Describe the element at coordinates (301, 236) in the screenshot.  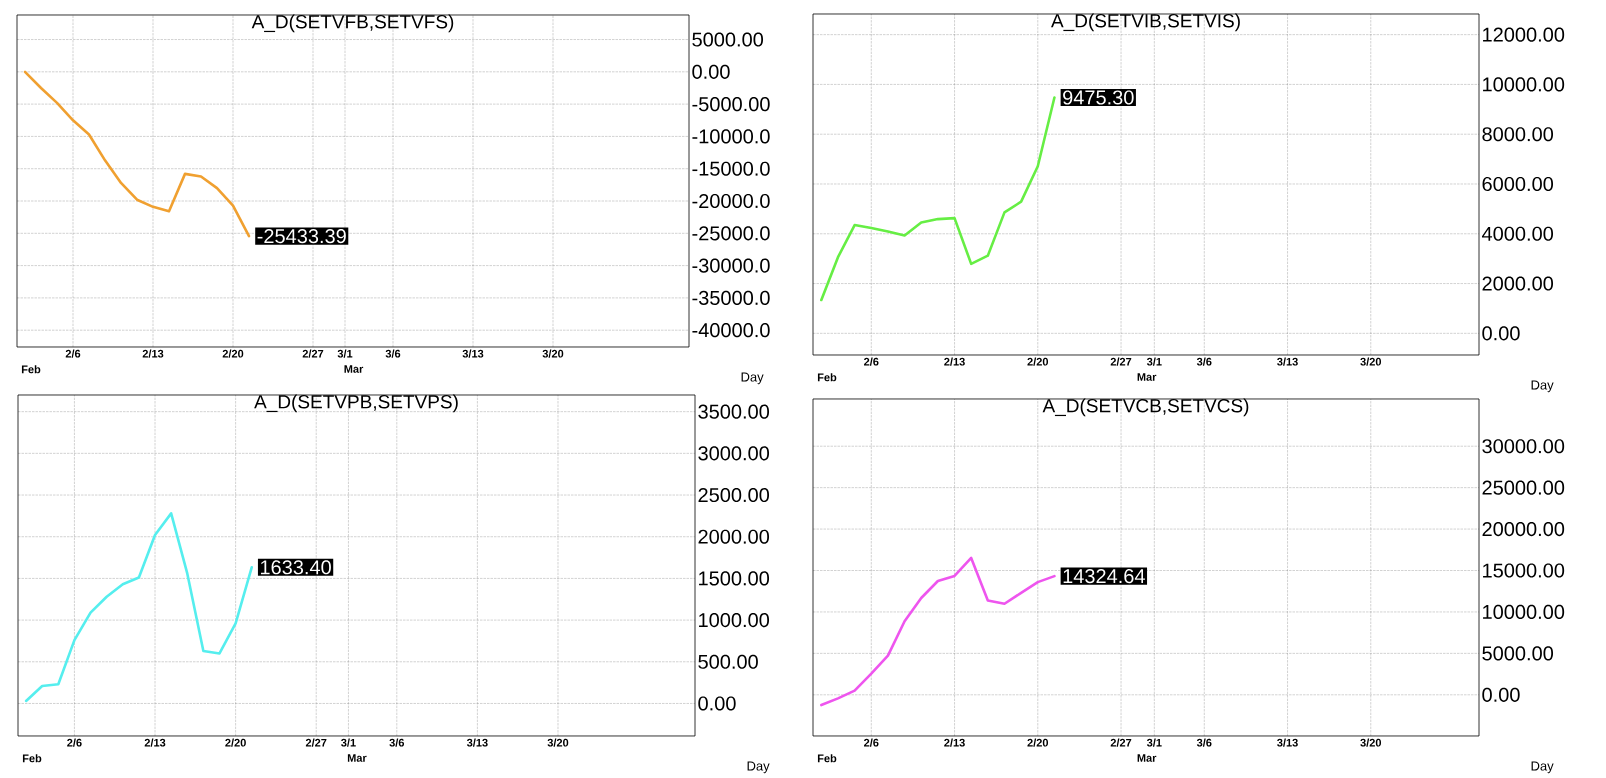
I see `data-label: -25433.39` at that location.